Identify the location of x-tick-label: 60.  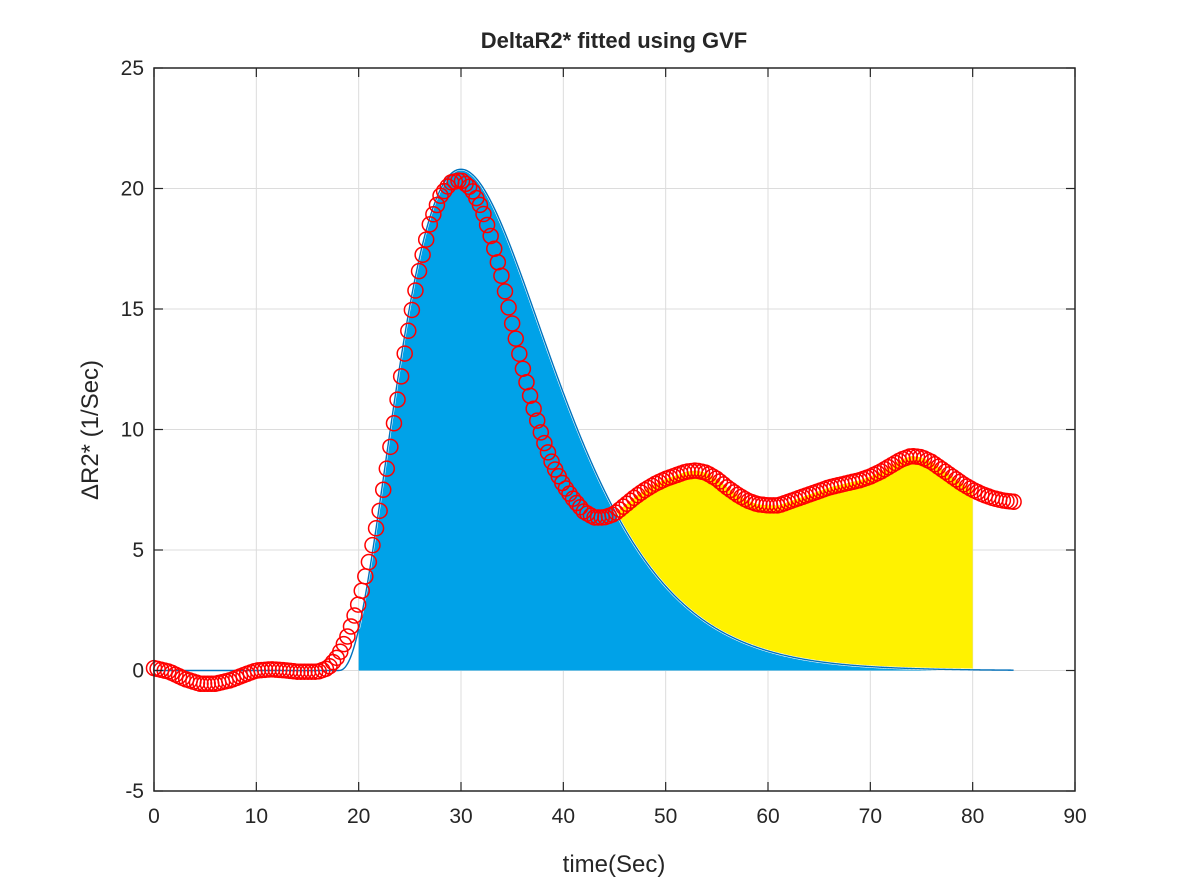
(767, 816).